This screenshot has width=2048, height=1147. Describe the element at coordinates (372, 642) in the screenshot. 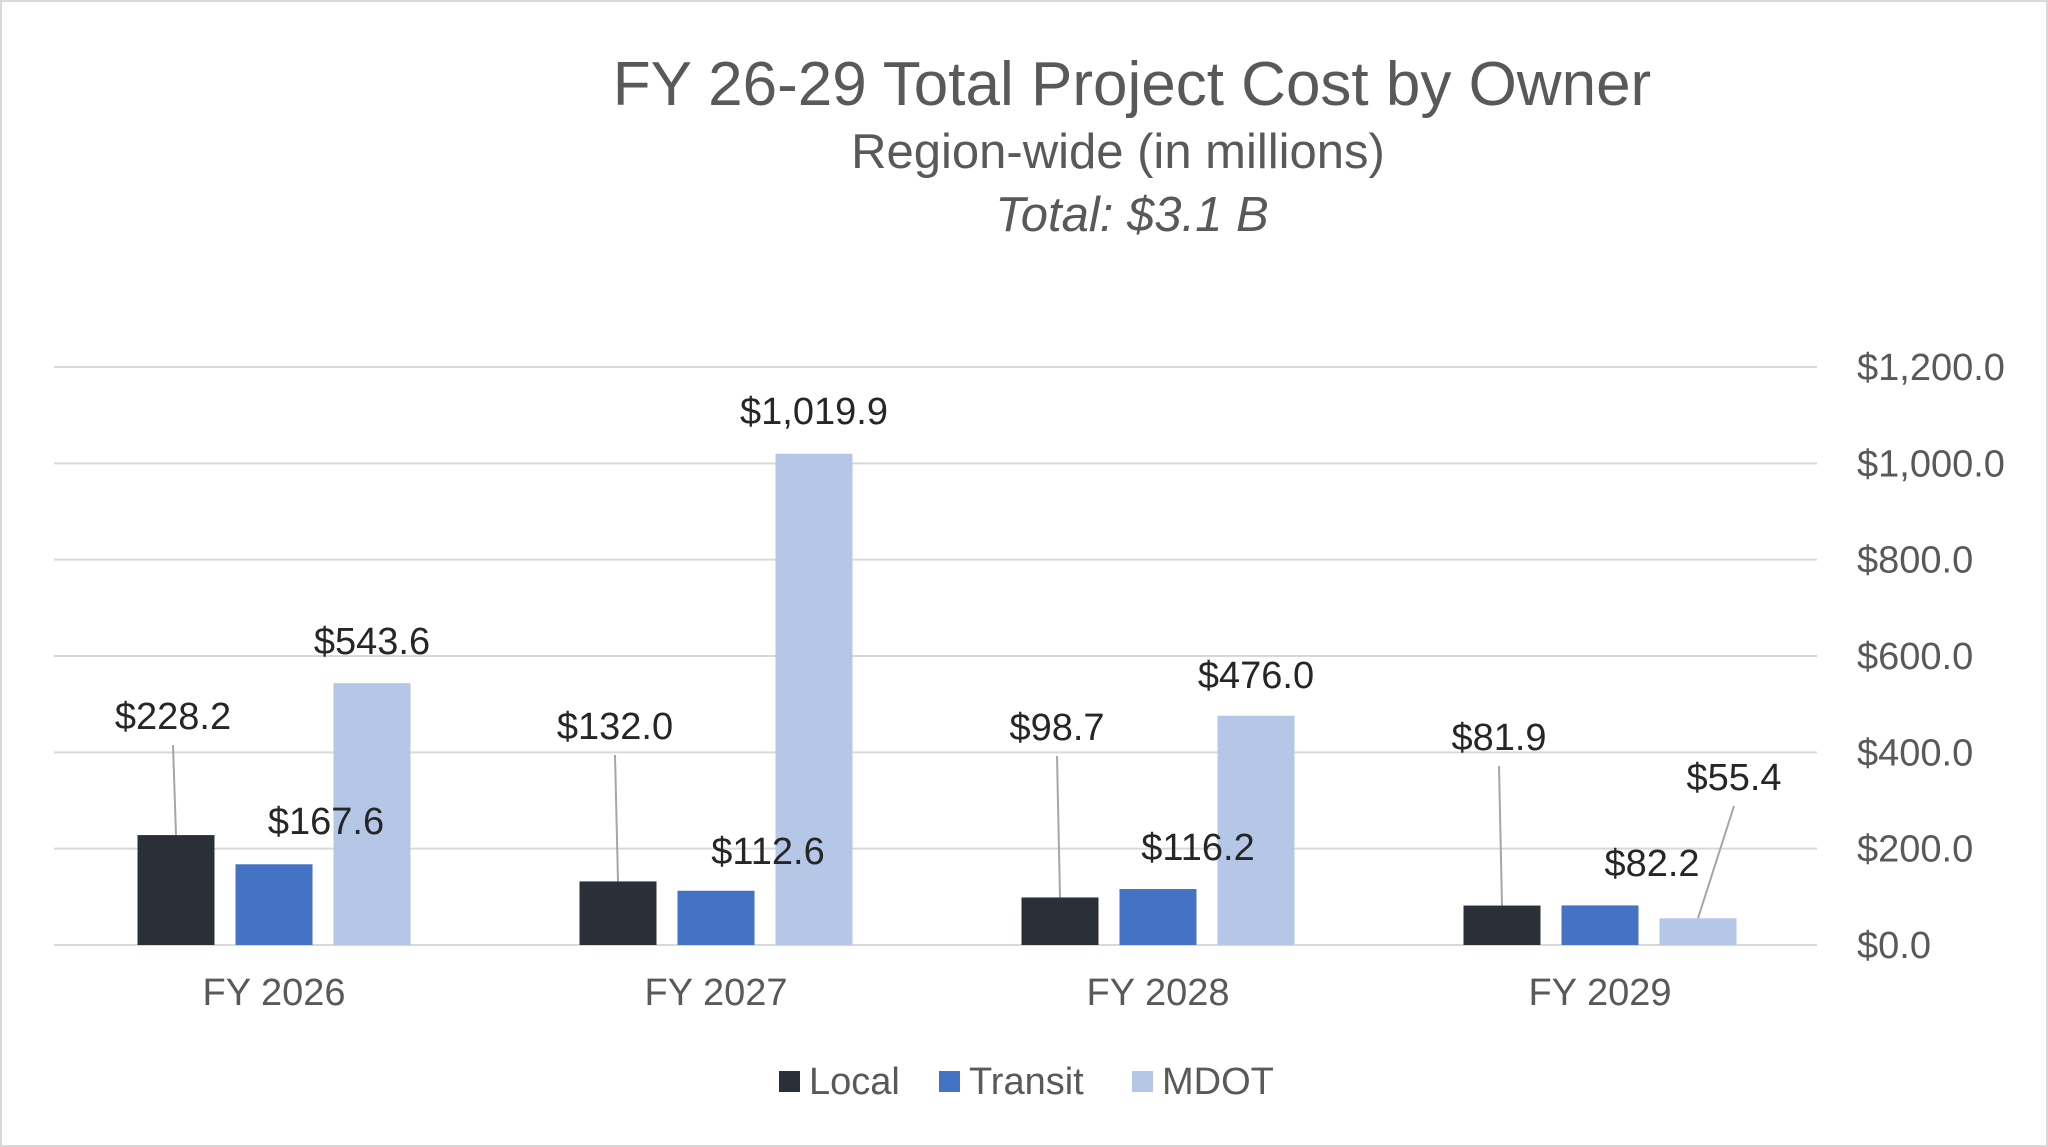

I see `data-label: $543.6` at that location.